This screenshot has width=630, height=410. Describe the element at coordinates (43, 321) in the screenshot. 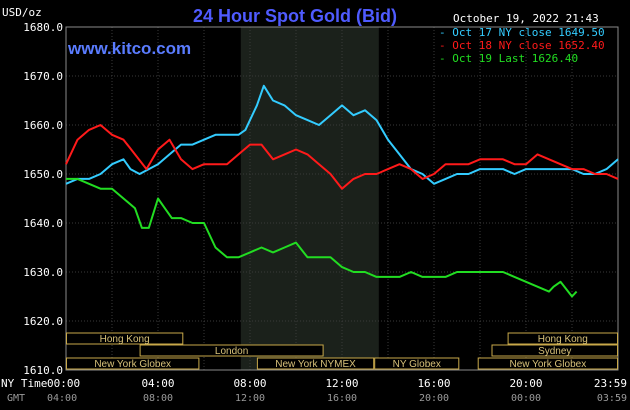

I see `y-tick-label: 1620.0` at that location.